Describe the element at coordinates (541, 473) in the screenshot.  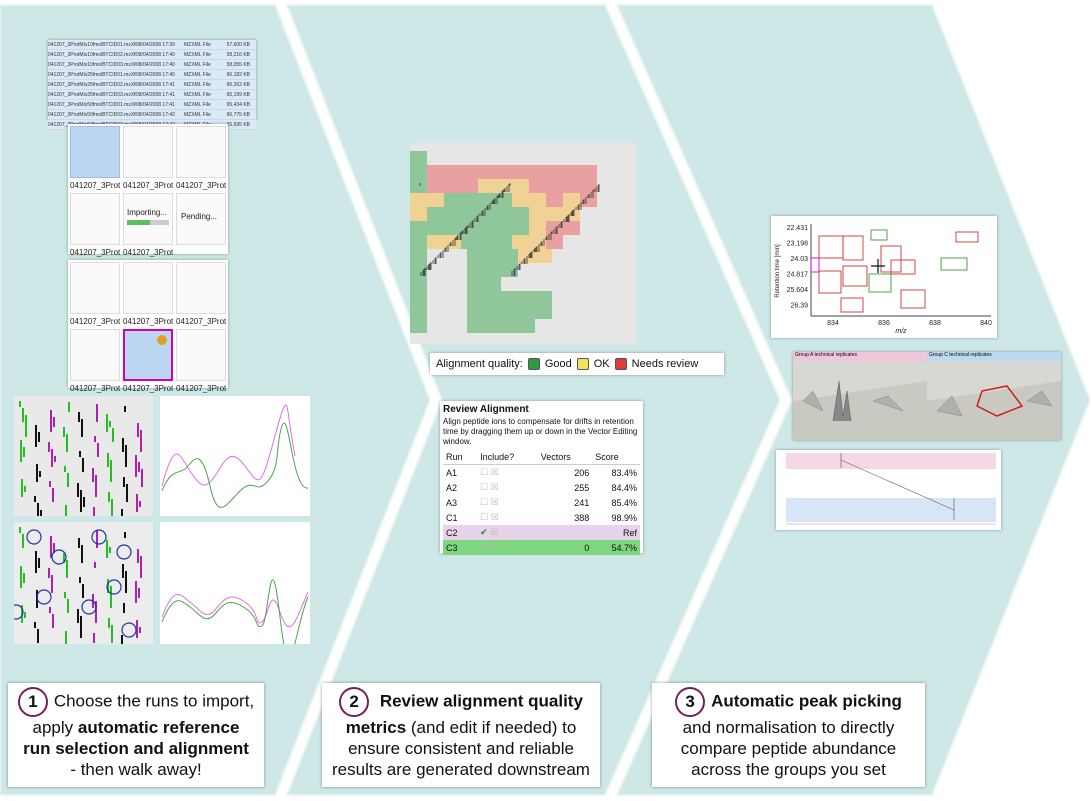
I see `table-row: A1 ☐ ☒ 206 83.4%` at that location.